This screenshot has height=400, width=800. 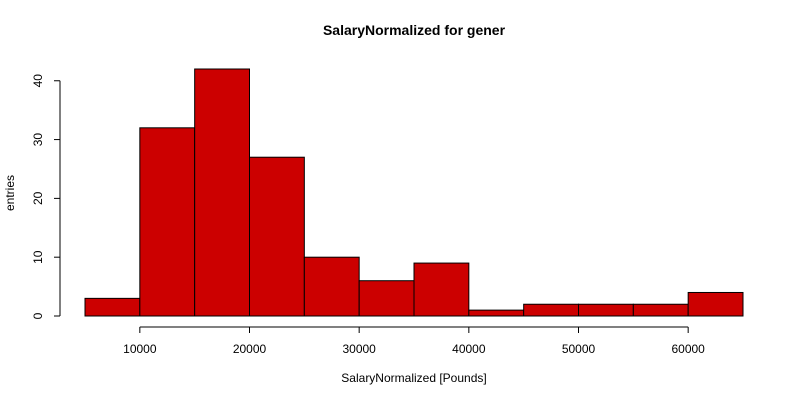 I want to click on x-tick-label-20000: 20000, so click(x=250, y=349).